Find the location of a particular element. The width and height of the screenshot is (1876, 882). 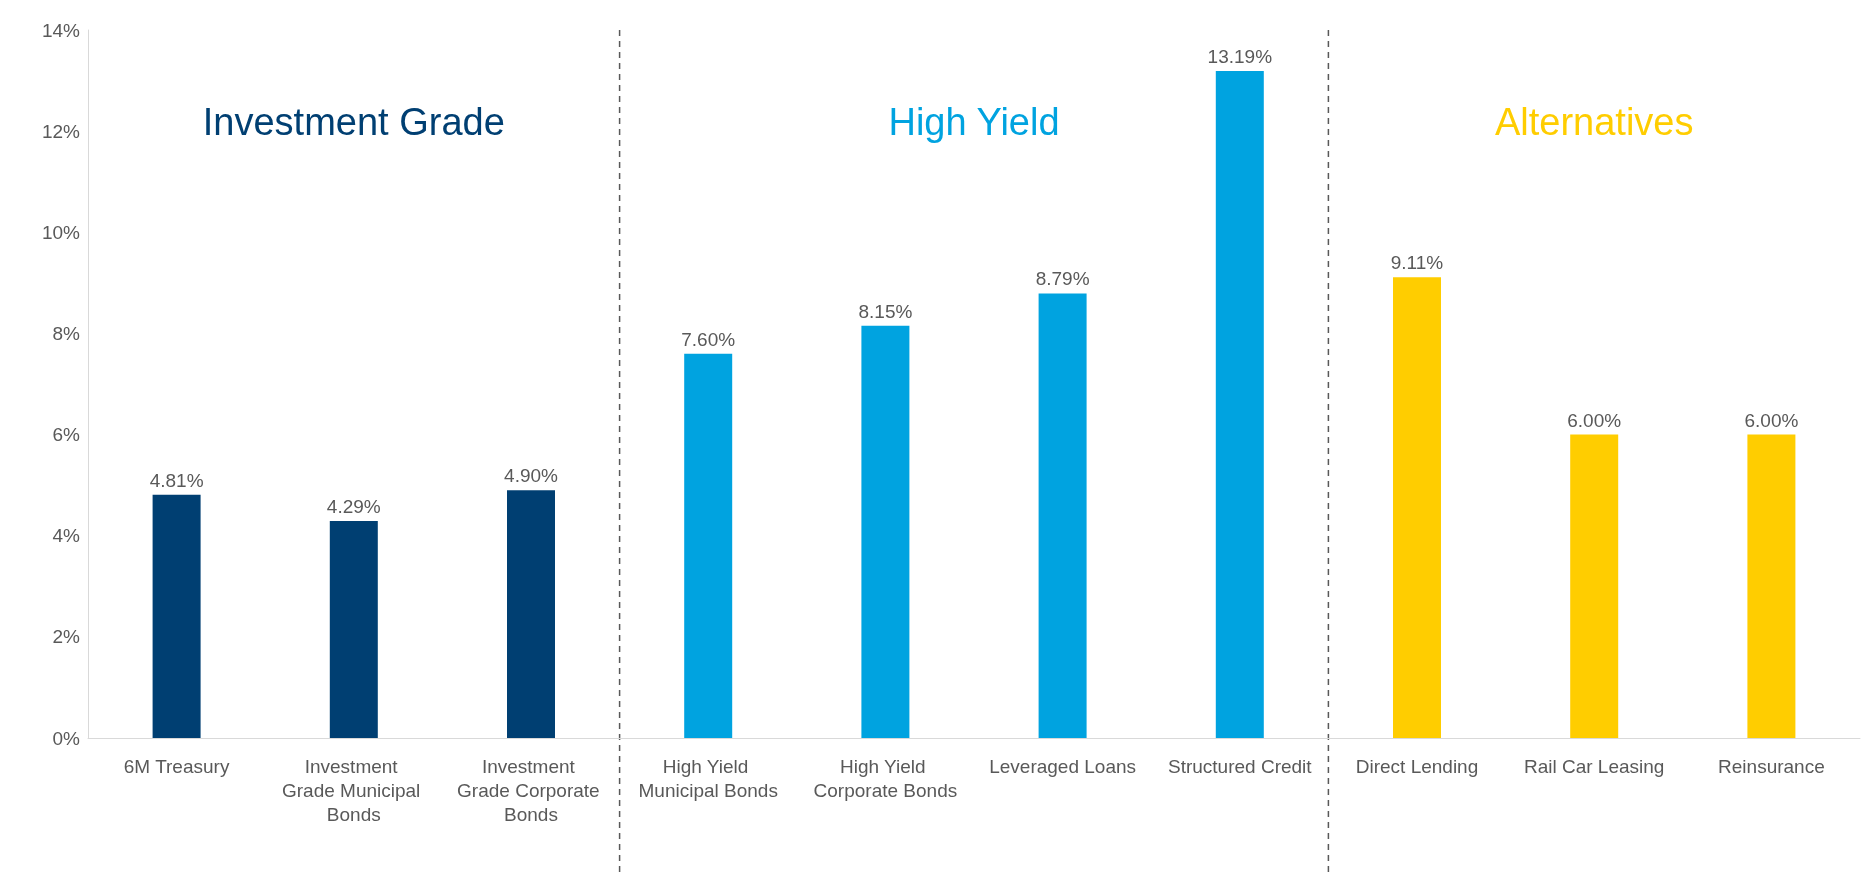

x-tick-label: Structured Credit is located at coordinates (1240, 766).